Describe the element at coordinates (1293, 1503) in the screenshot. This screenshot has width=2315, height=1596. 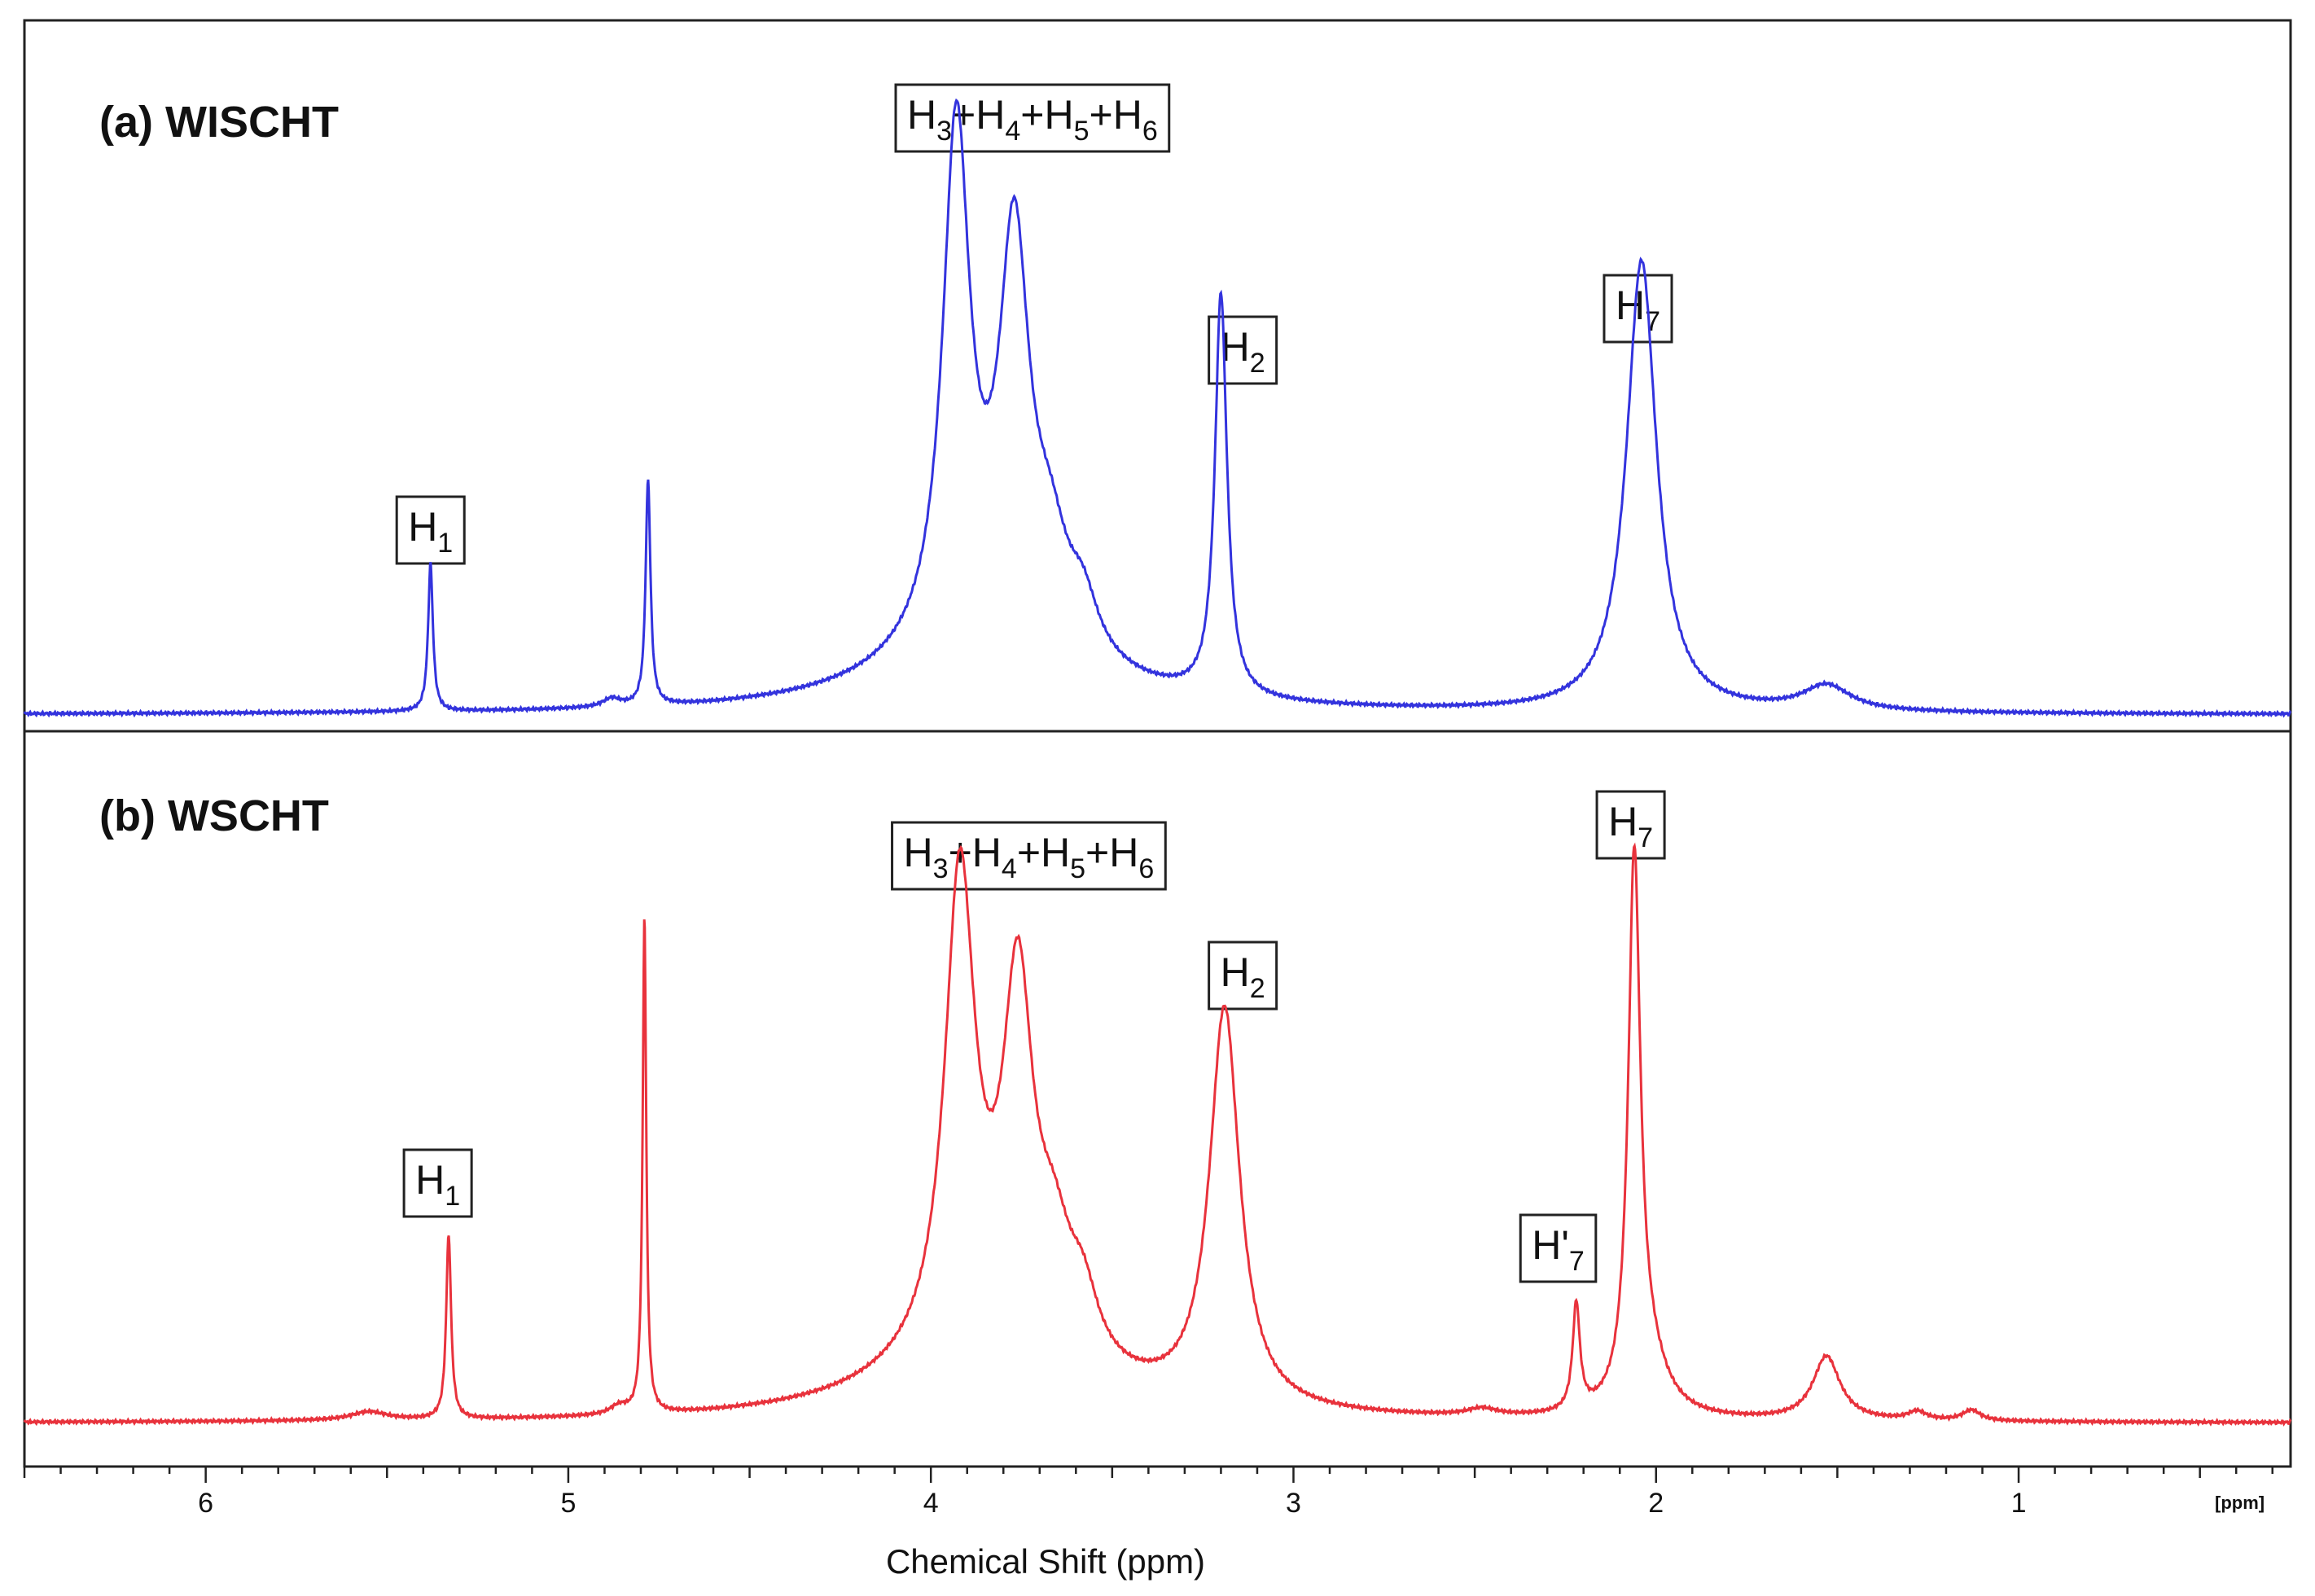
I see `x-tick-label: 3` at that location.